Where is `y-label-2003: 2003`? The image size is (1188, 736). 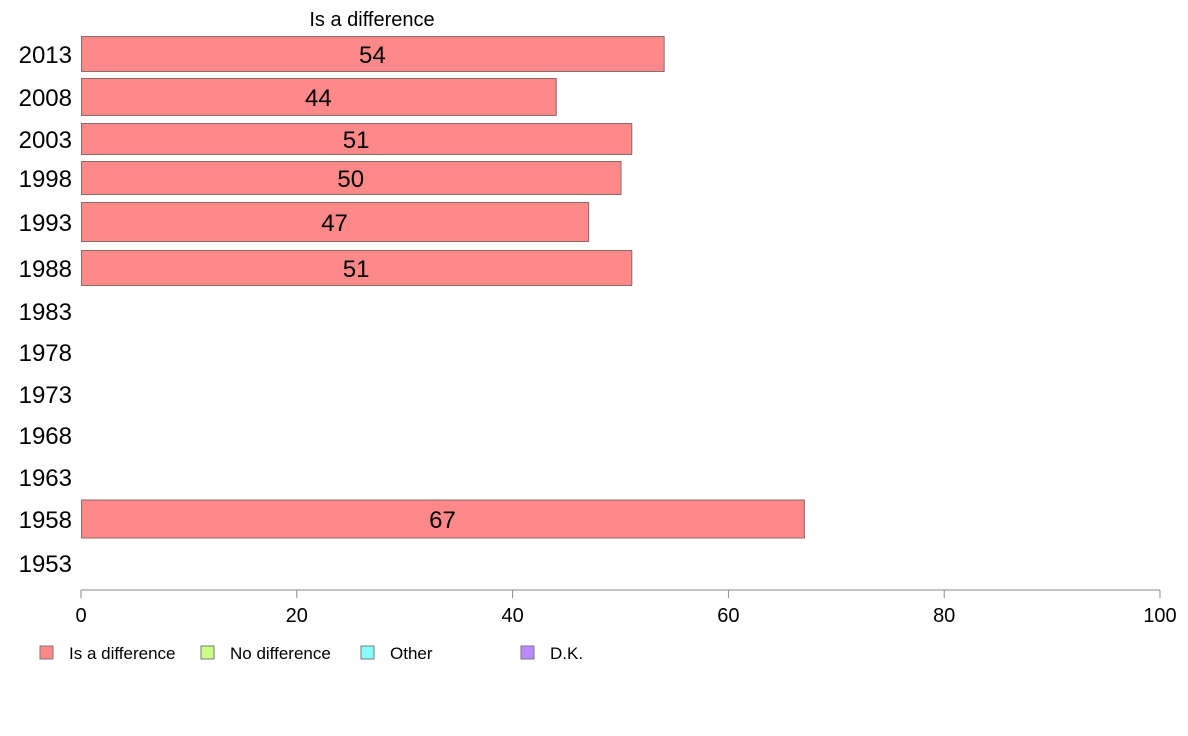 y-label-2003: 2003 is located at coordinates (45, 140).